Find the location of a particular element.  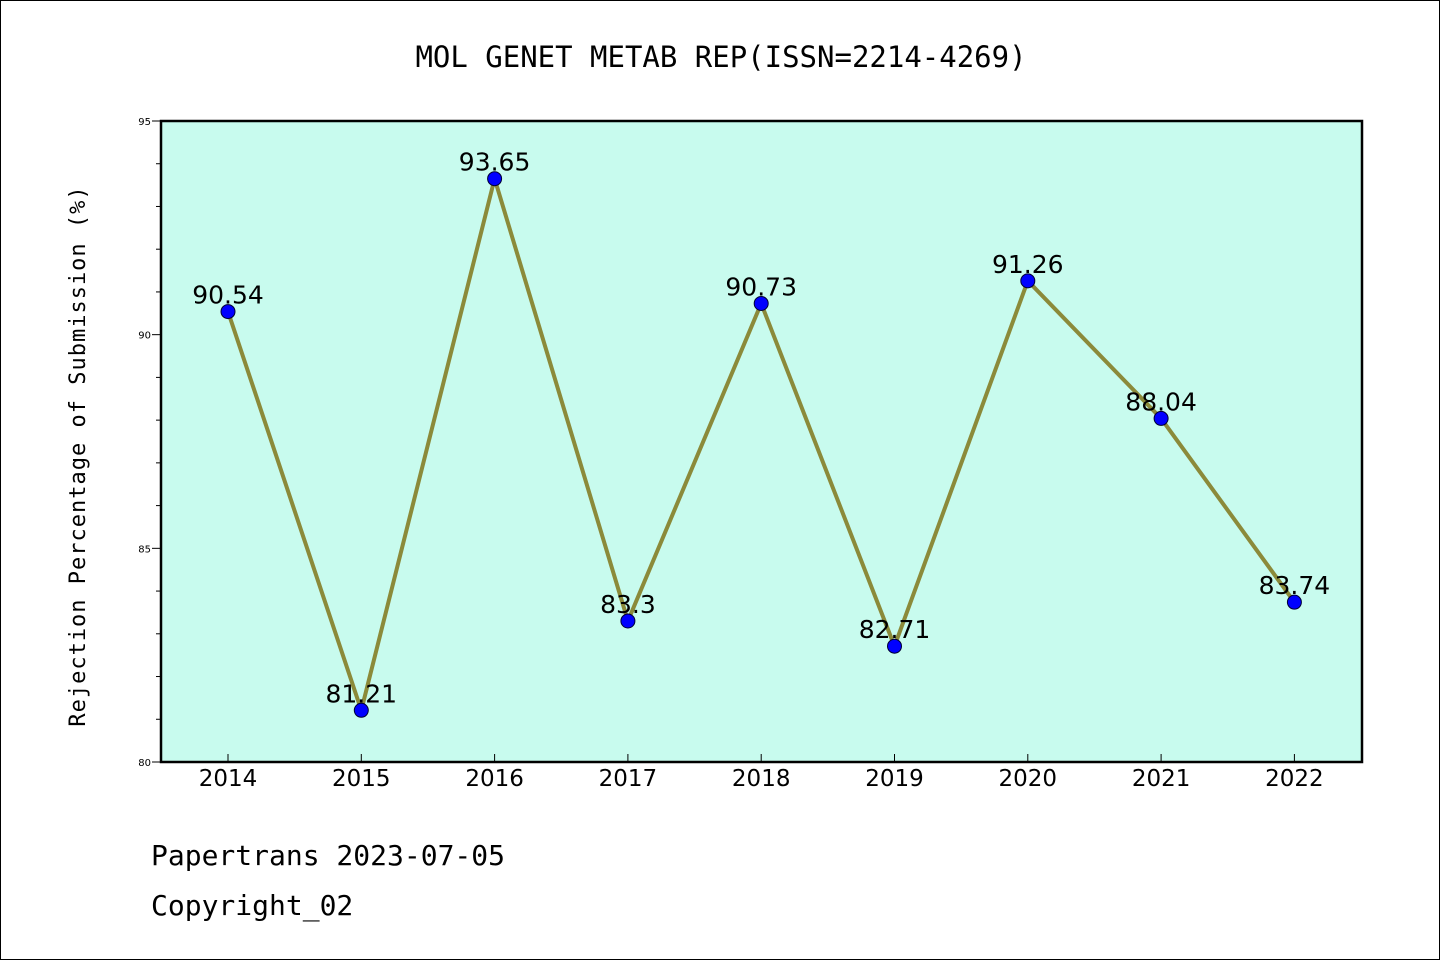

x-tick-label: 2022 is located at coordinates (1294, 779).